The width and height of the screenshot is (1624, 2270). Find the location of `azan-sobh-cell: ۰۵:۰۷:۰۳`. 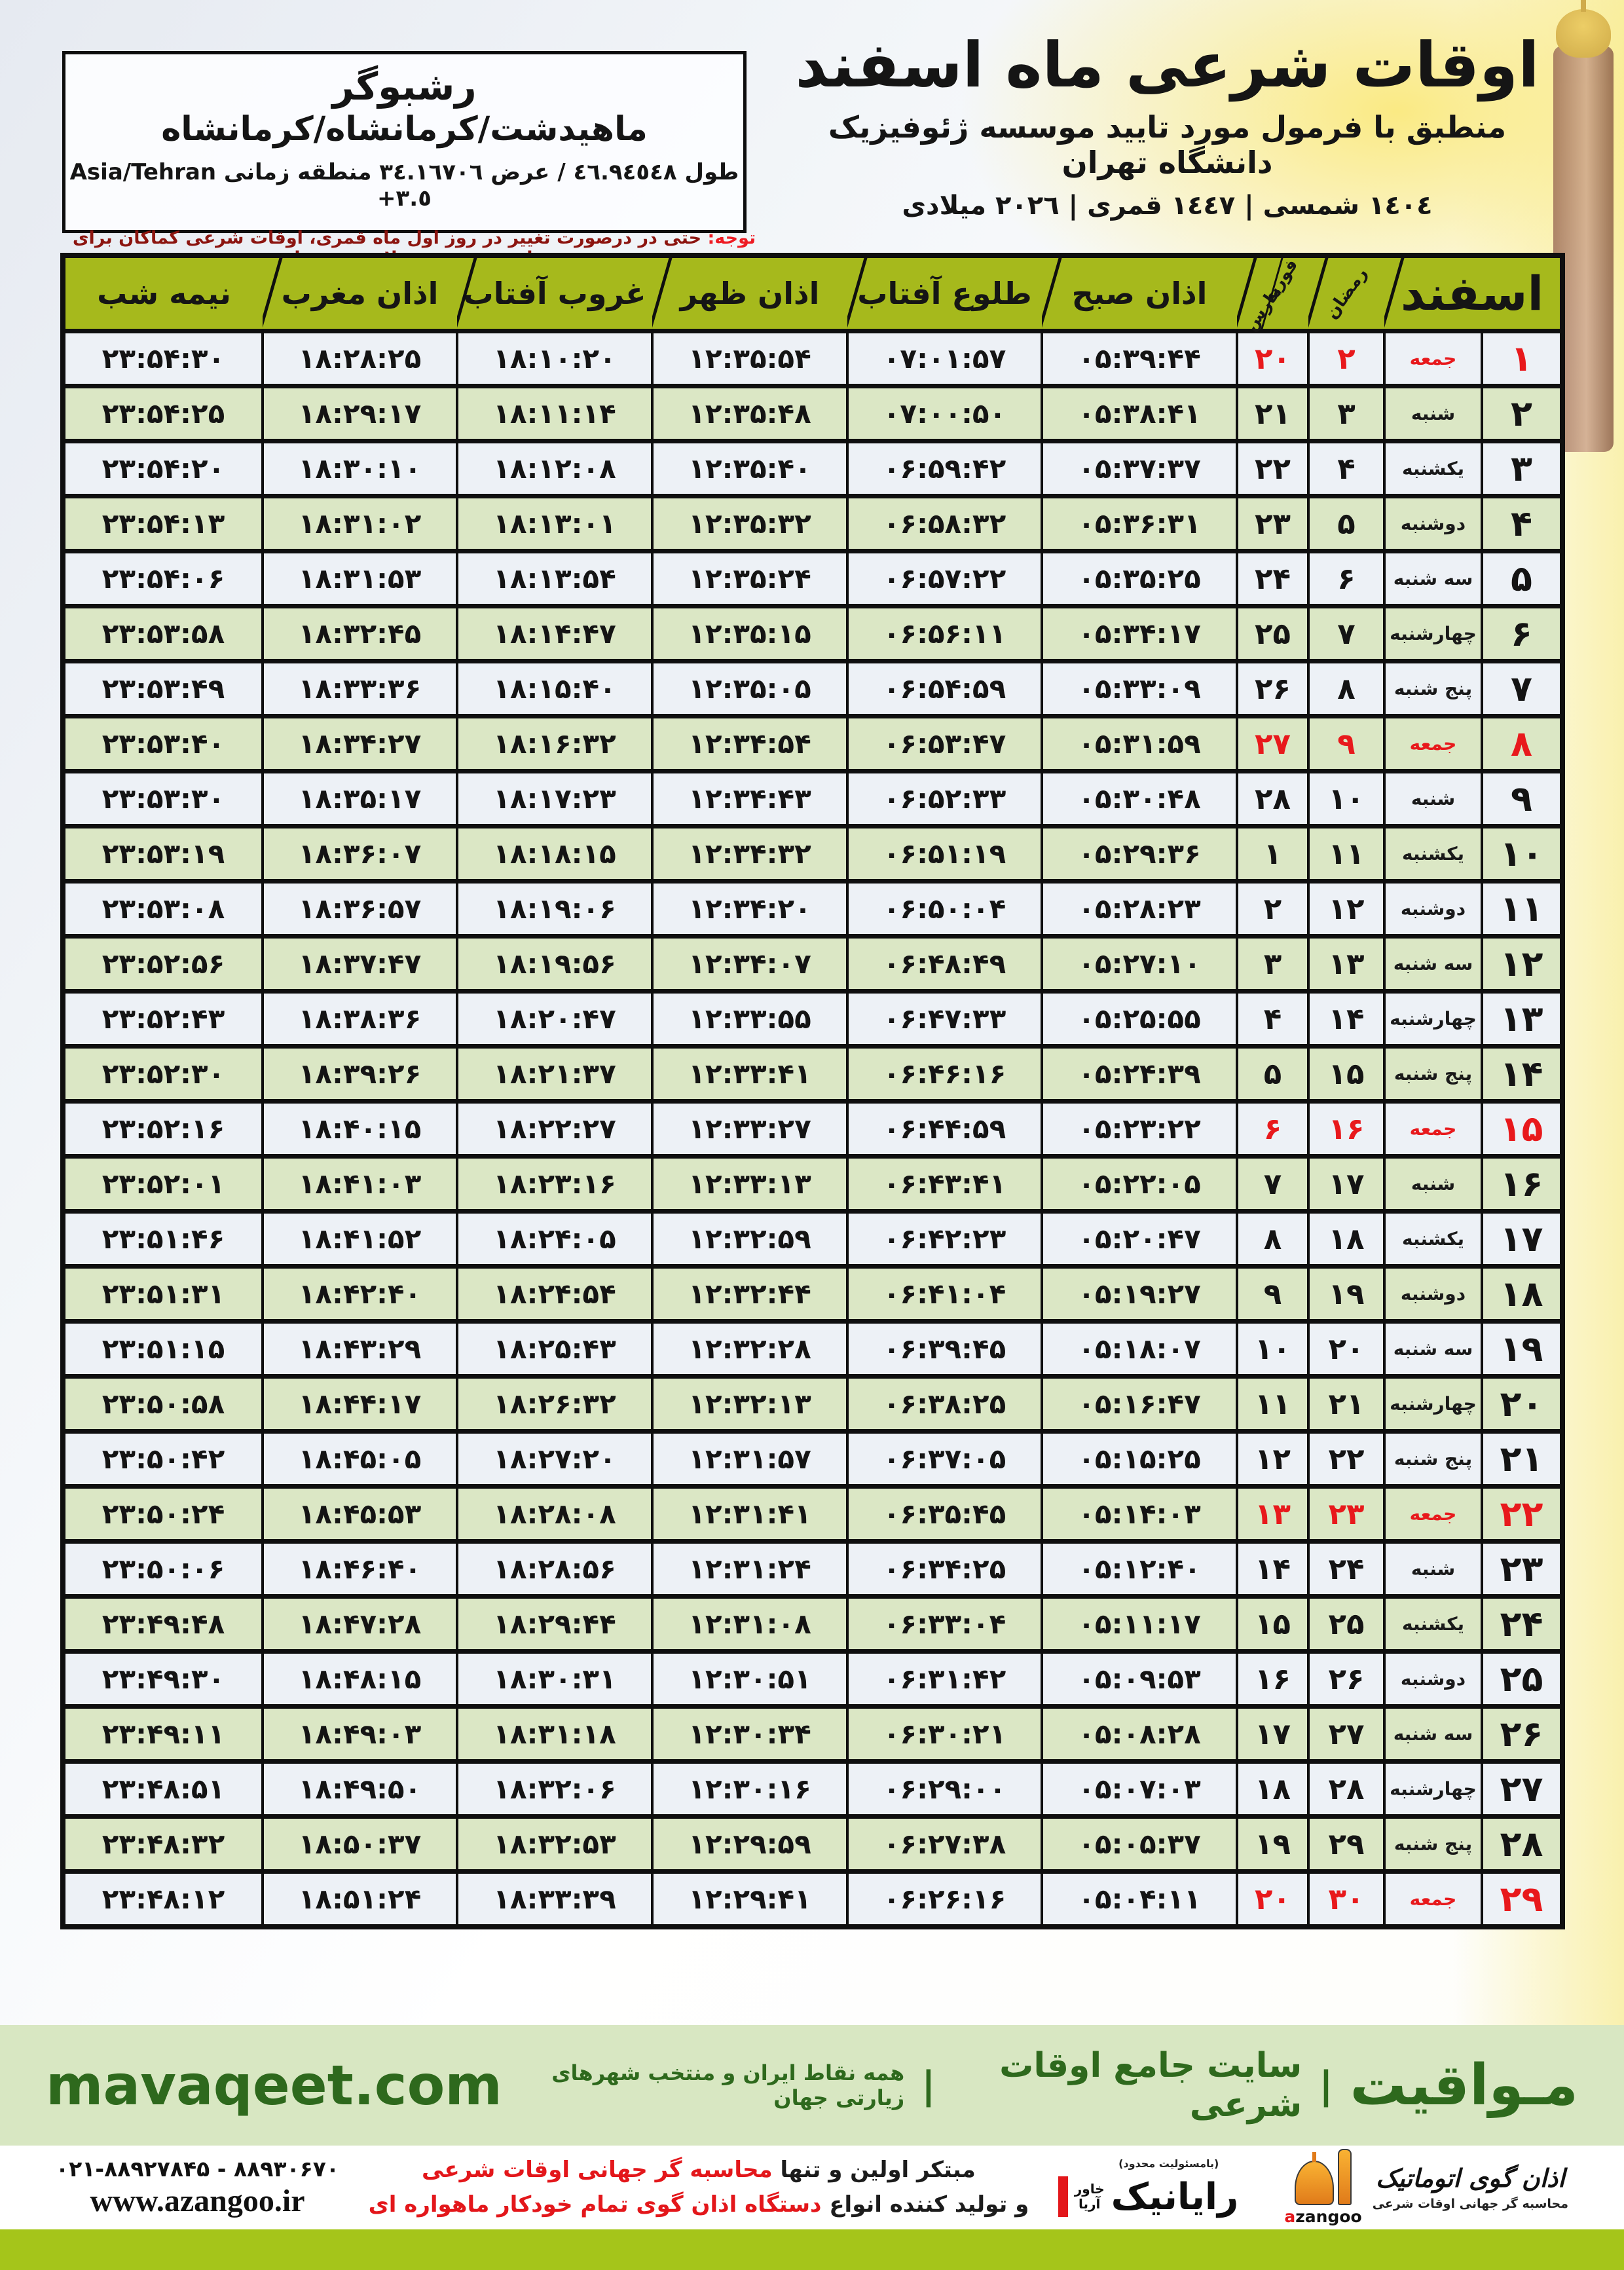

azan-sobh-cell: ۰۵:۰۷:۰۳ is located at coordinates (1139, 1789).